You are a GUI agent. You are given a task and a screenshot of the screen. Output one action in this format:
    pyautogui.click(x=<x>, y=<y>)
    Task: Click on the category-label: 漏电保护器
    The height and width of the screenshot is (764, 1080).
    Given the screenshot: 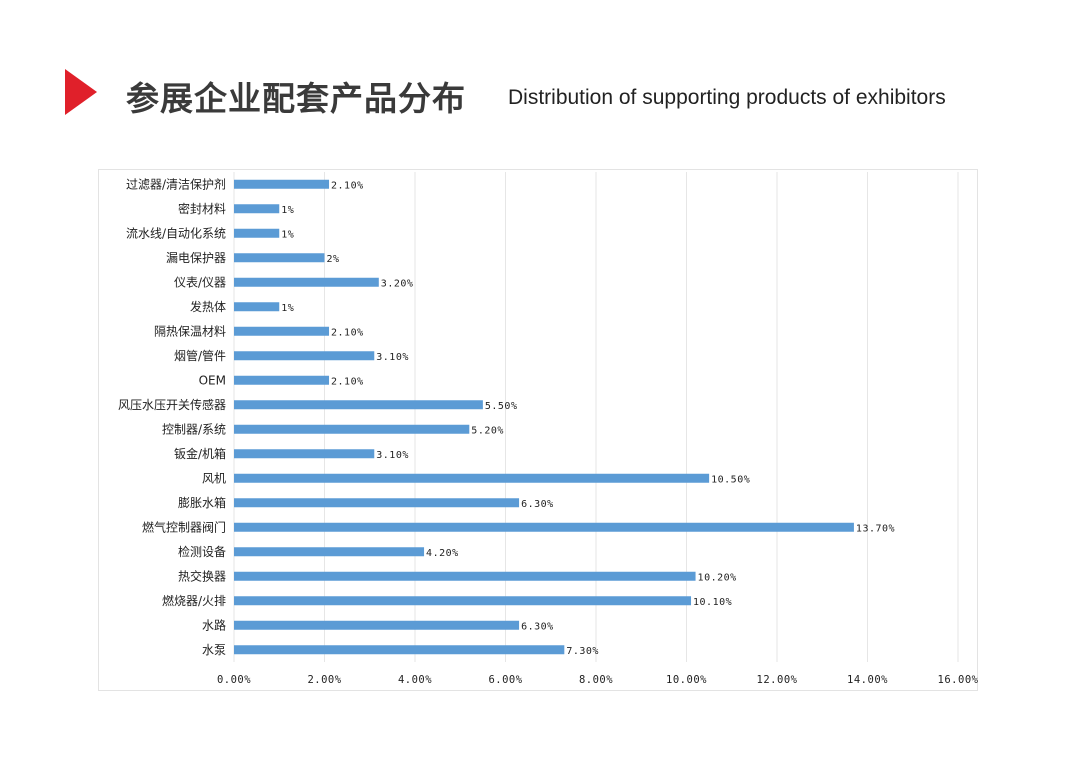 What is the action you would take?
    pyautogui.click(x=196, y=258)
    